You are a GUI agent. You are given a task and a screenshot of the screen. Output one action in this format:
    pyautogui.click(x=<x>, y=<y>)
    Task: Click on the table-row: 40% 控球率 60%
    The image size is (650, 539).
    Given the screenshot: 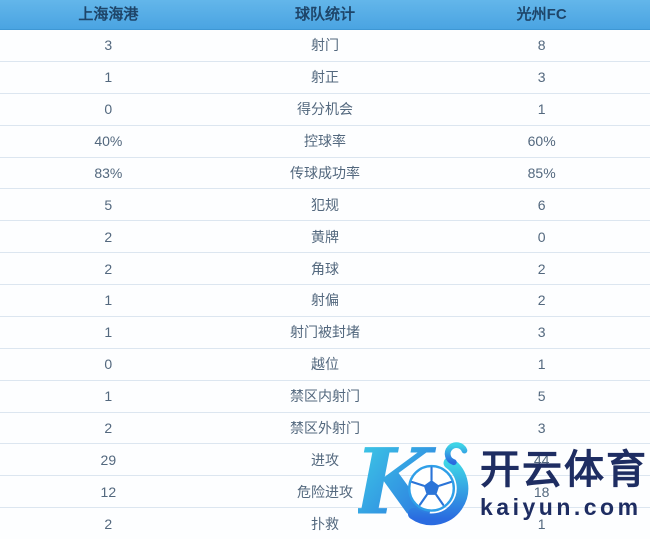 What is the action you would take?
    pyautogui.click(x=325, y=141)
    